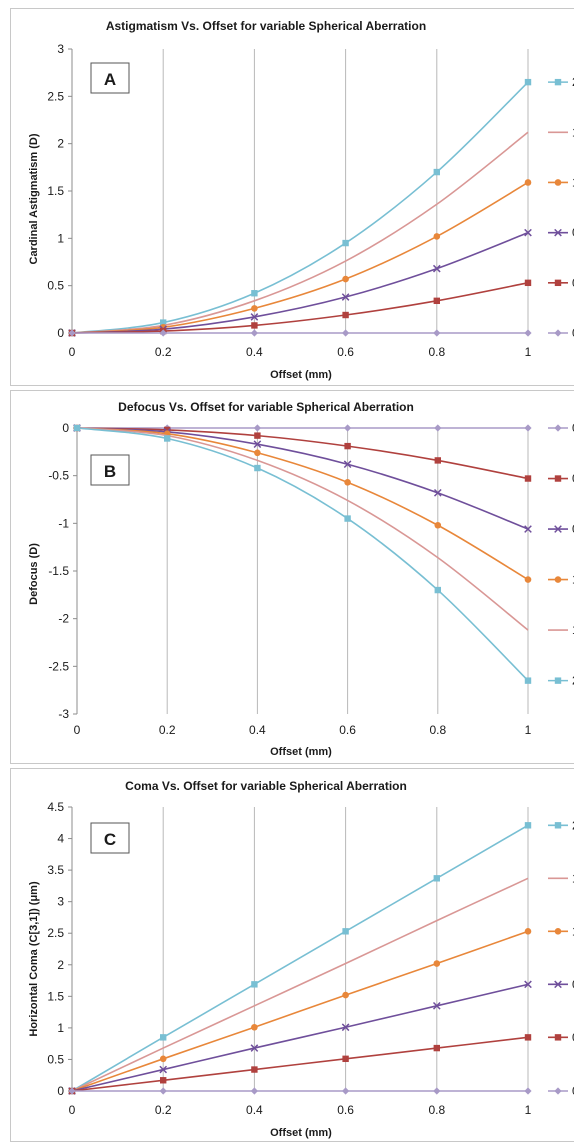 The image size is (574, 1142). Describe the element at coordinates (65, 428) in the screenshot. I see `y-tick-label: 0` at that location.